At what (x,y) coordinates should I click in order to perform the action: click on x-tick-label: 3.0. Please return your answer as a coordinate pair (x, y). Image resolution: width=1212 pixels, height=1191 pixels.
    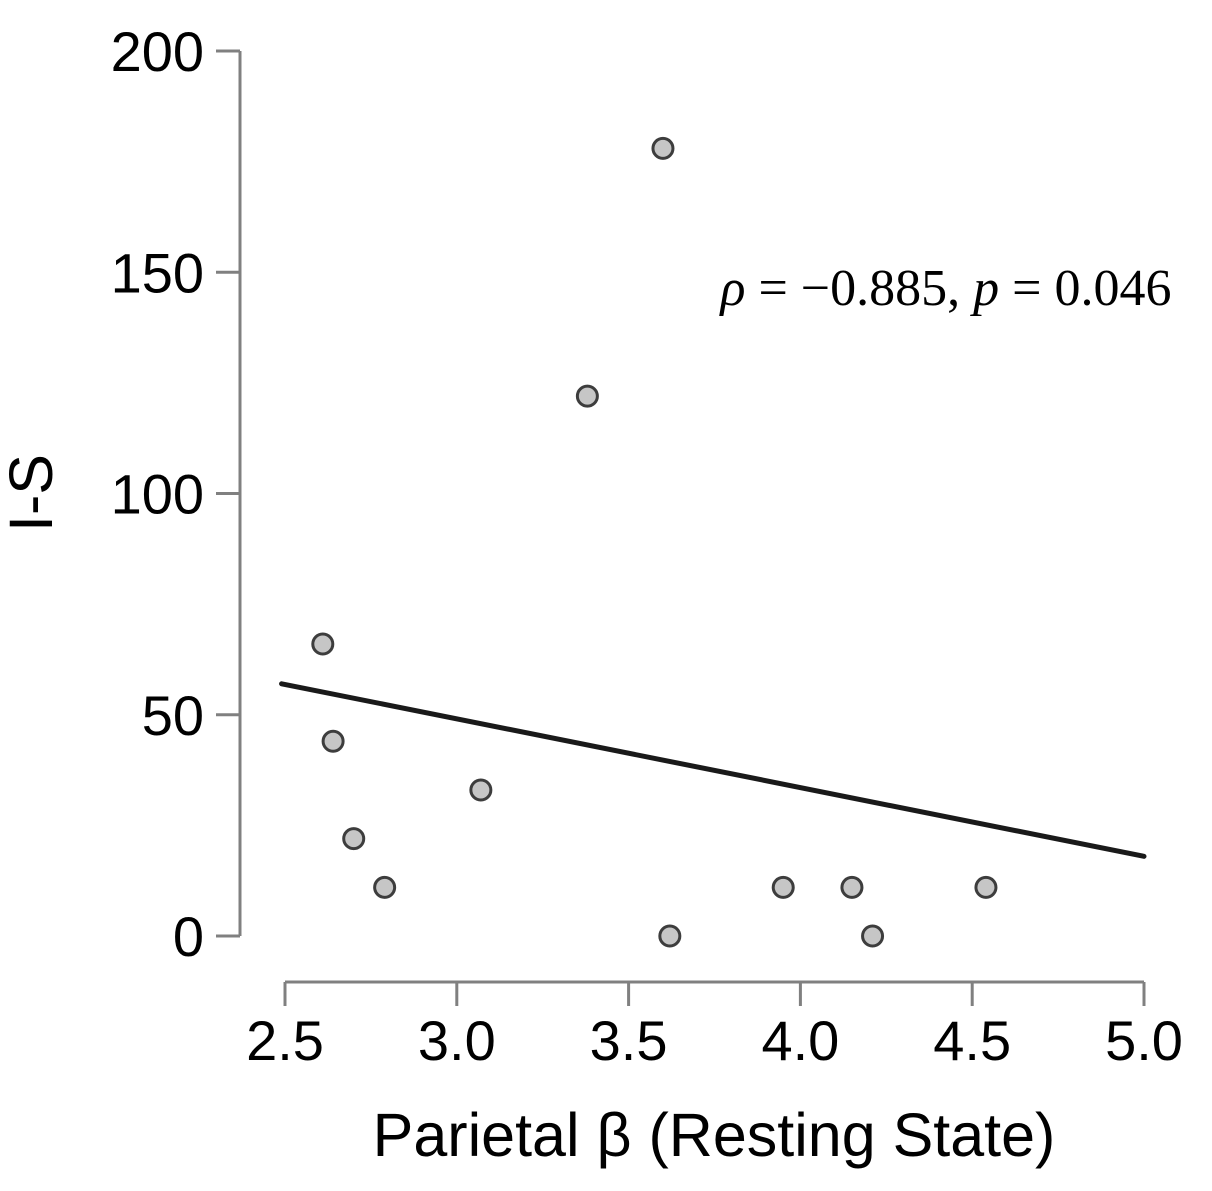
    Looking at the image, I should click on (457, 1040).